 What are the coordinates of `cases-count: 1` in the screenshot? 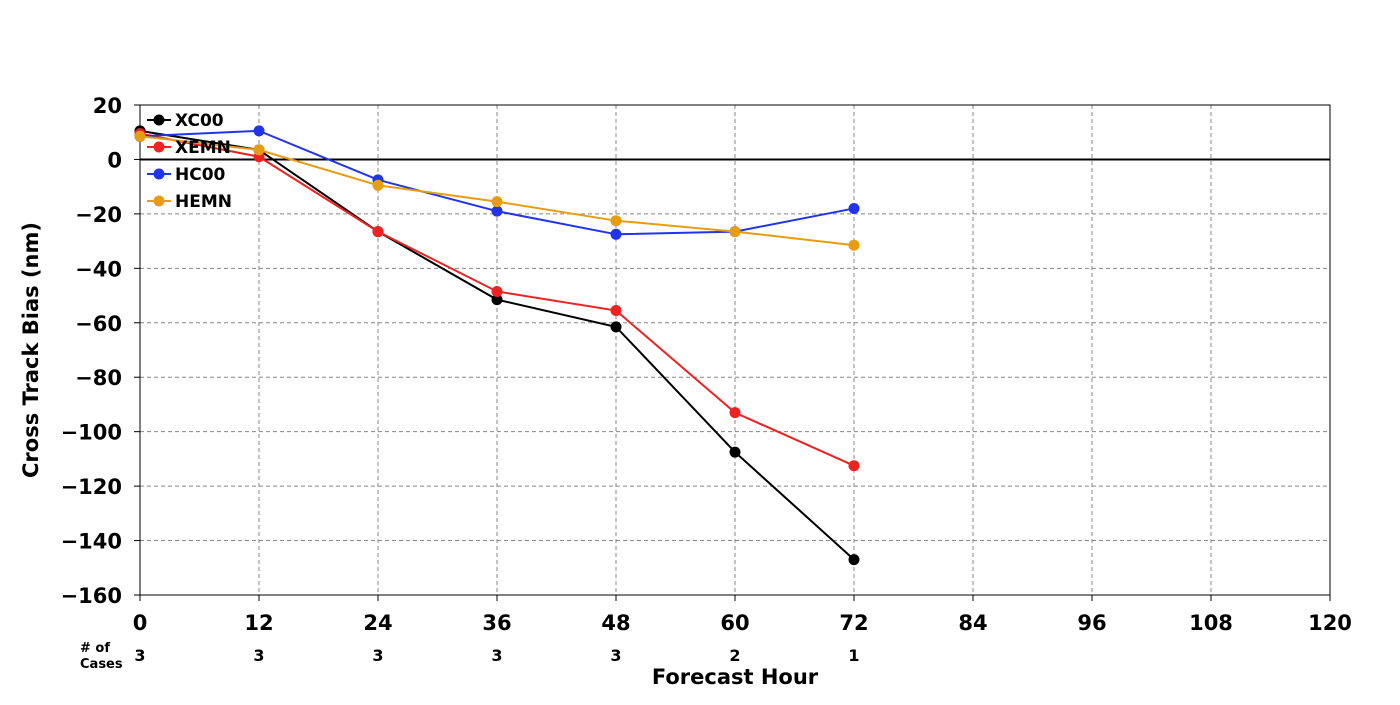 It's located at (853, 655).